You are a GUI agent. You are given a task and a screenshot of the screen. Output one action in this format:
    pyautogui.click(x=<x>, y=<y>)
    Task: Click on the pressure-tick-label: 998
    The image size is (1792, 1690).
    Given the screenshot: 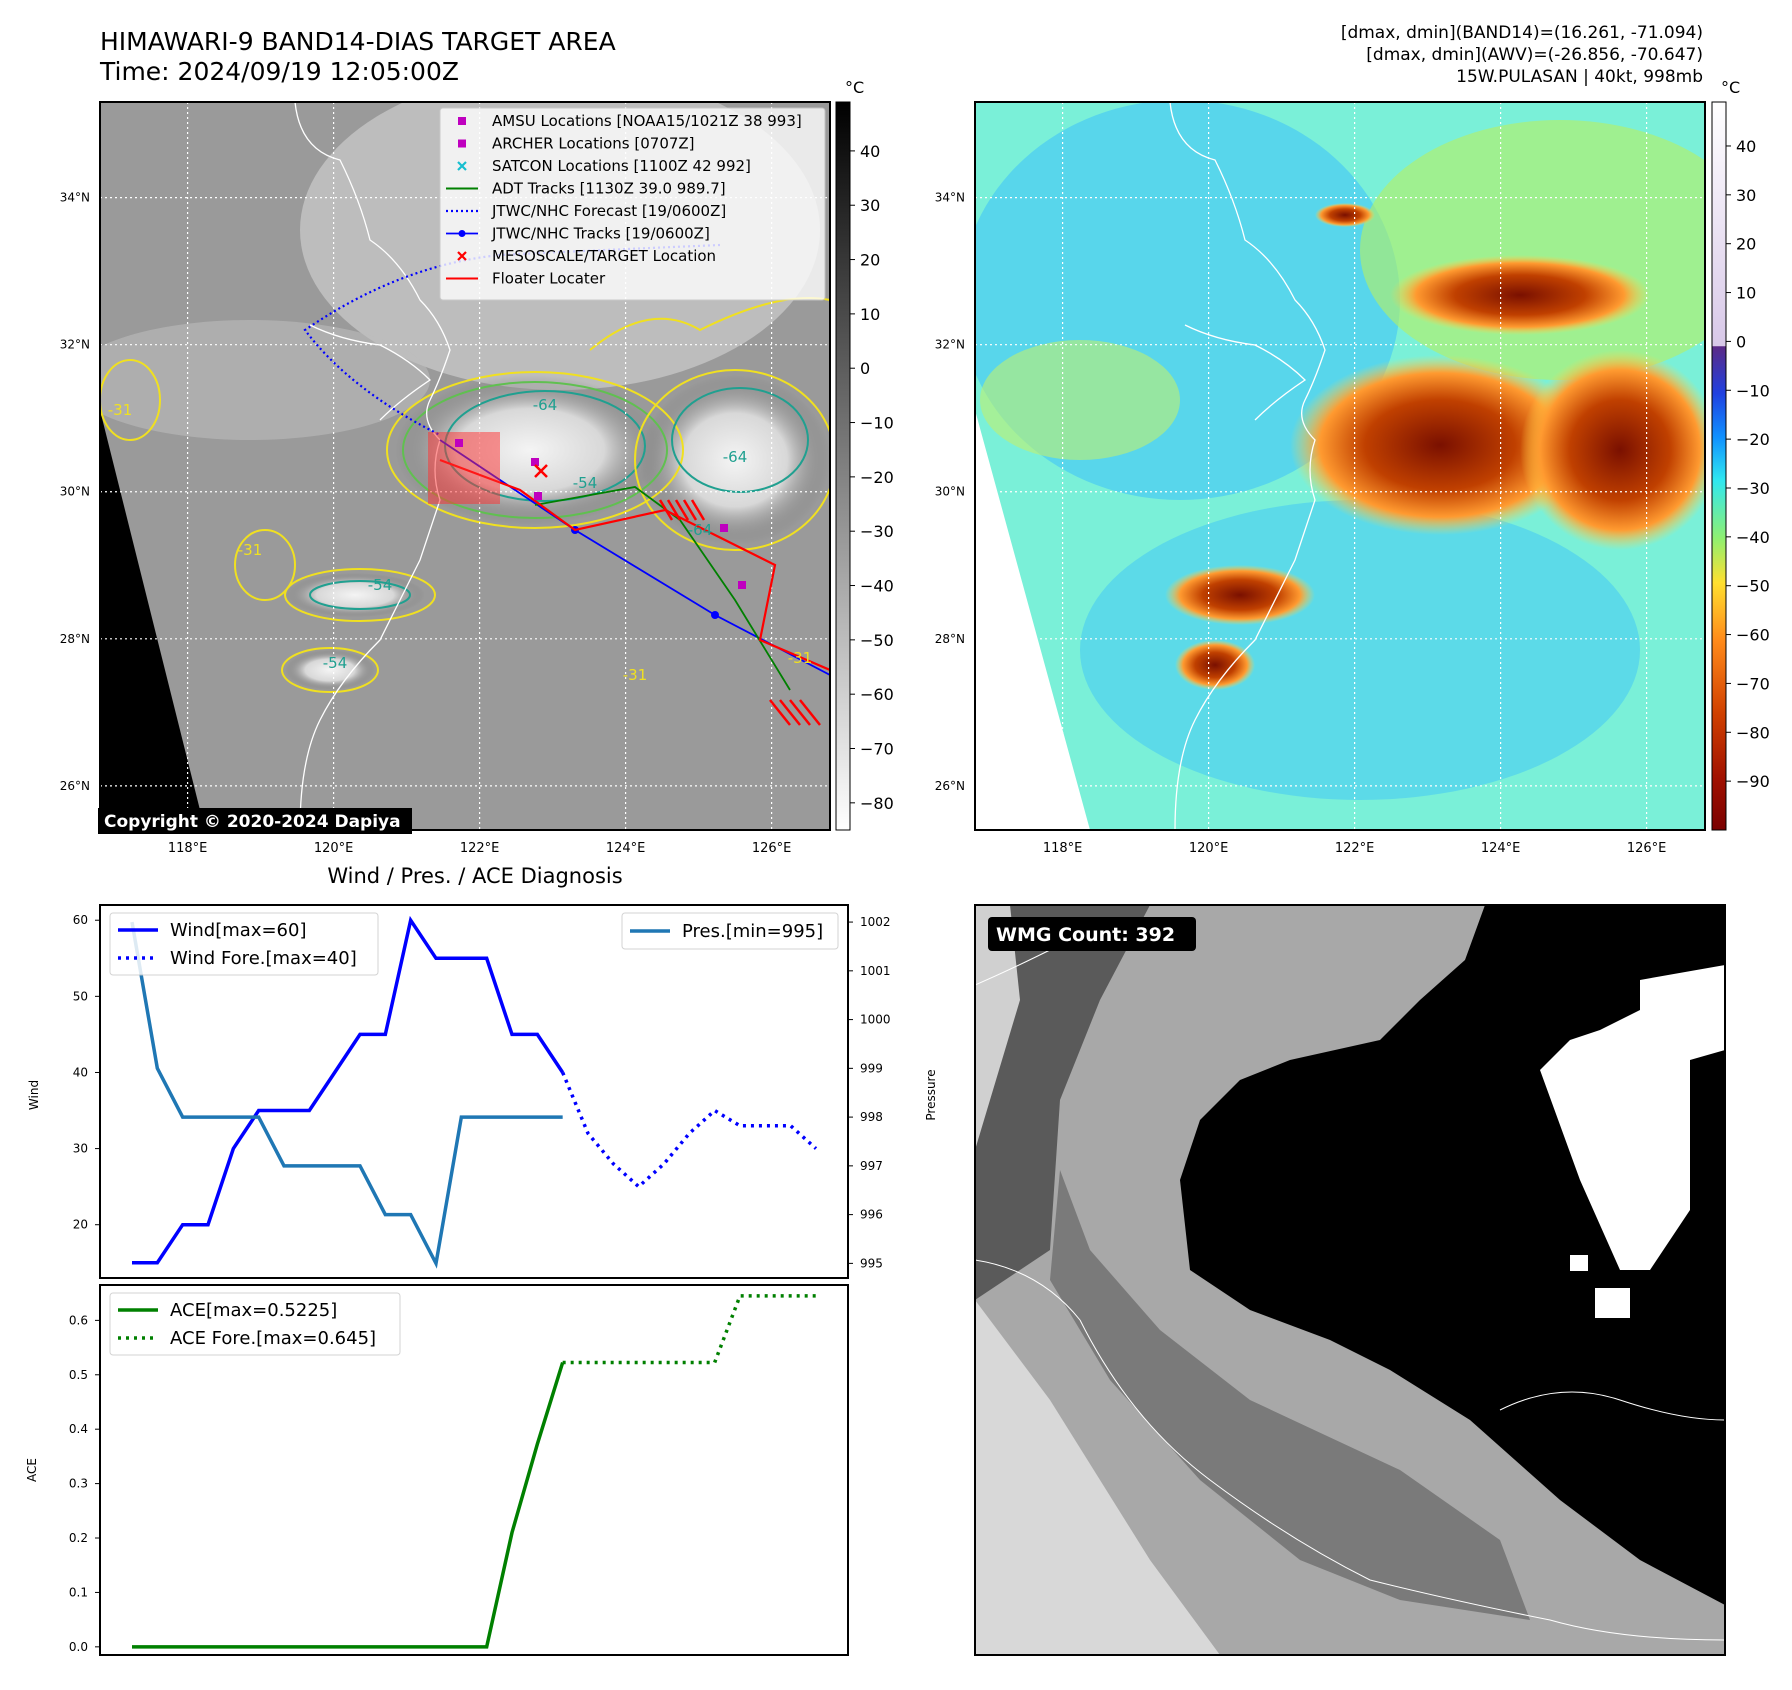 What is the action you would take?
    pyautogui.click(x=871, y=1117)
    